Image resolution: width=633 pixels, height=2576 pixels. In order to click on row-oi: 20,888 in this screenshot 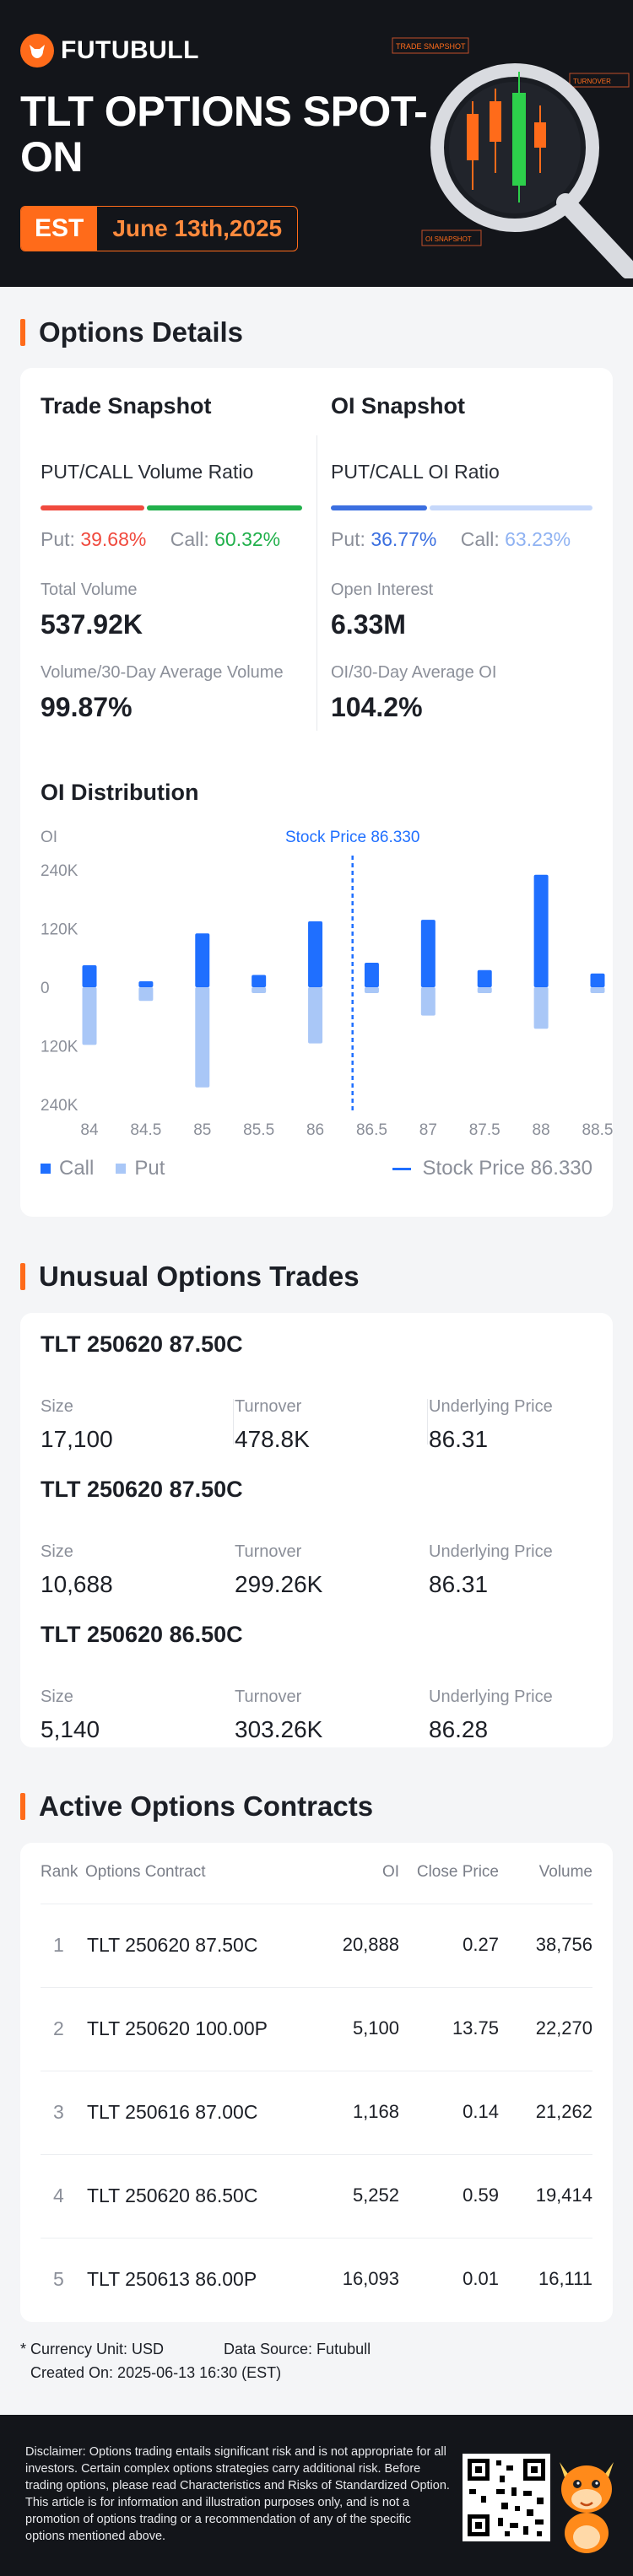, I will do `click(370, 1945)`.